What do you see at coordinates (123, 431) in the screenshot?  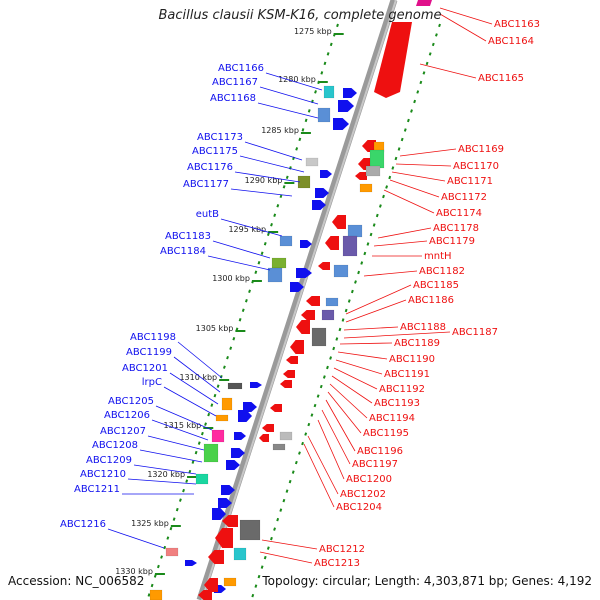 I see `gene-label-left: ABC1207` at bounding box center [123, 431].